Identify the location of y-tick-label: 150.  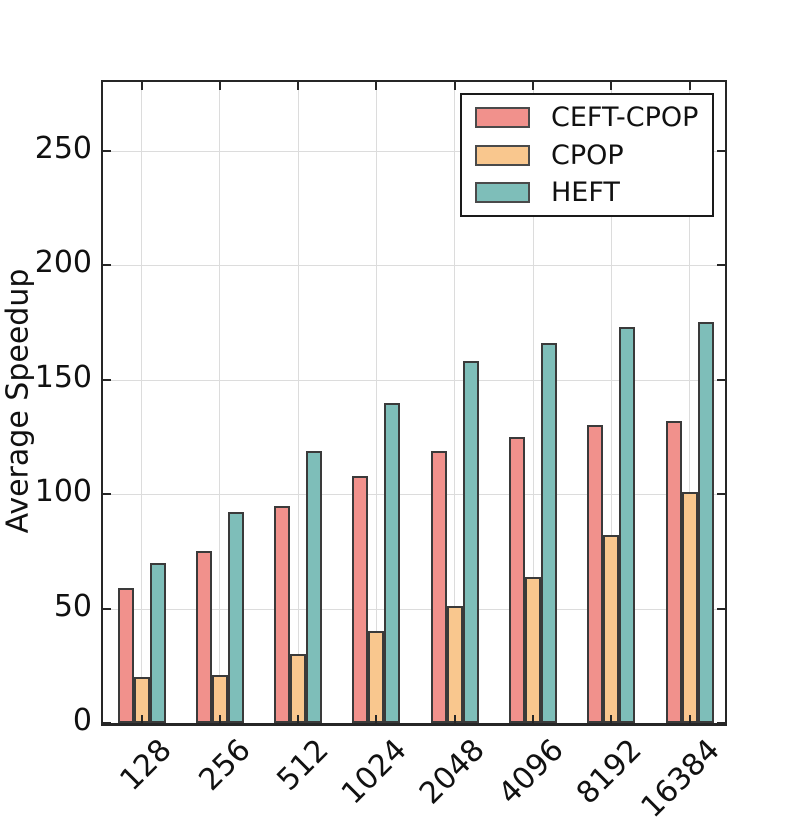
(63, 377).